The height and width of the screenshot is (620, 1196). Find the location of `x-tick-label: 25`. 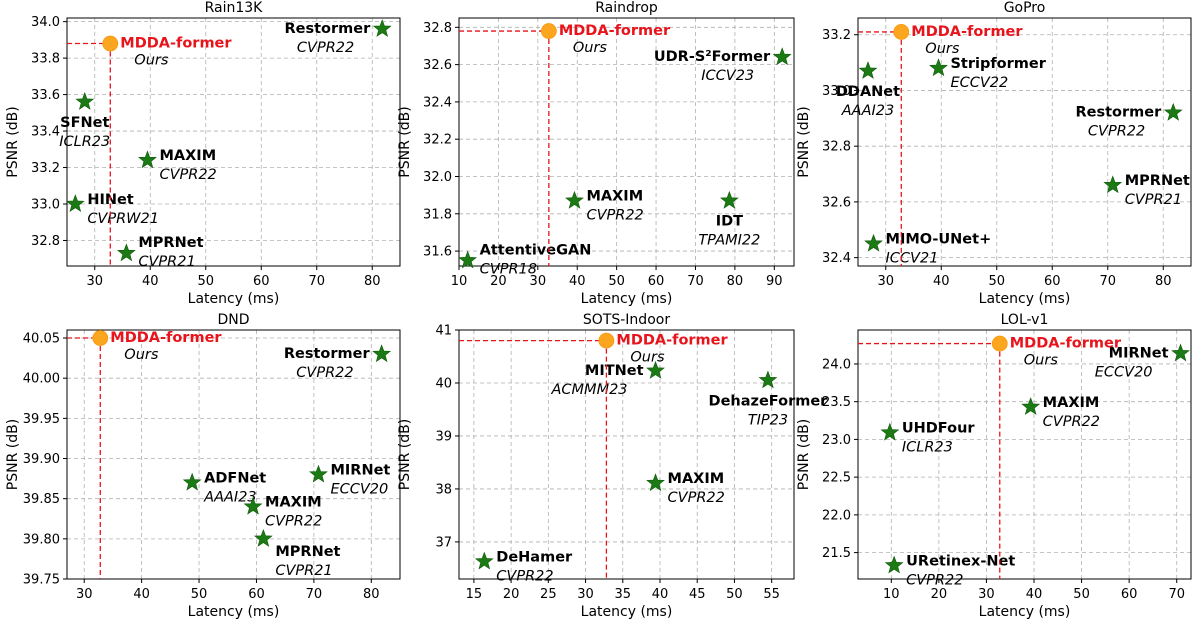

x-tick-label: 25 is located at coordinates (548, 594).